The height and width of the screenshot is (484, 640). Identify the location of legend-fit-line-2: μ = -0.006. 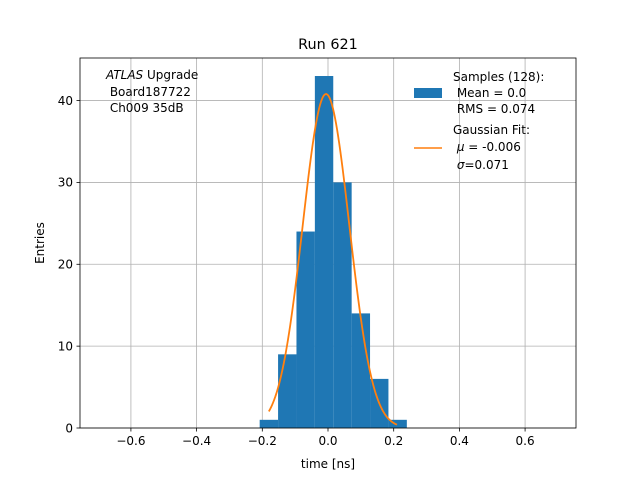
(487, 147).